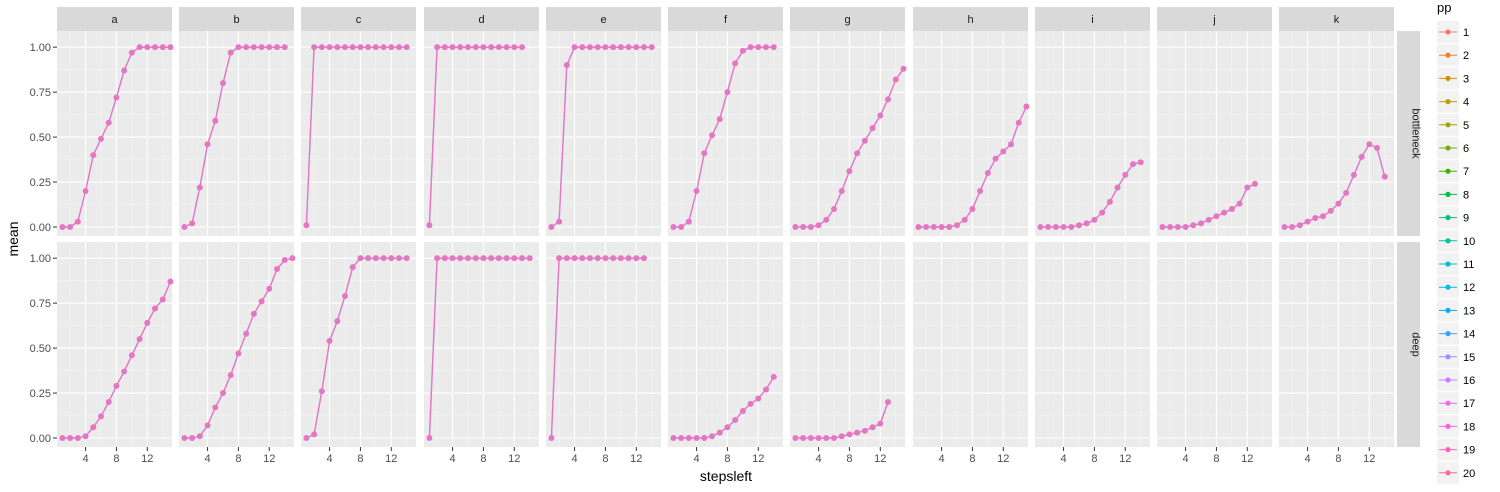  What do you see at coordinates (1336, 344) in the screenshot?
I see `panel-k-deep` at bounding box center [1336, 344].